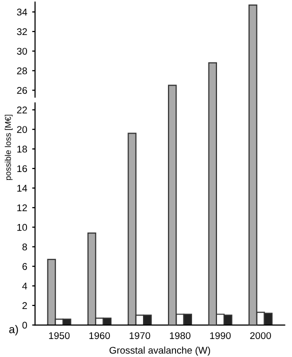 This screenshot has width=292, height=357. What do you see at coordinates (22, 51) in the screenshot?
I see `y-tick-label: 30` at bounding box center [22, 51].